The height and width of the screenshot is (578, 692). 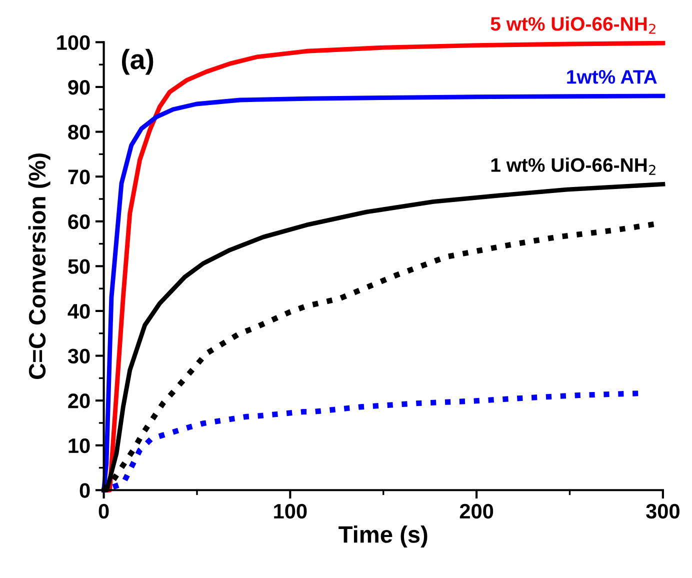 I want to click on y-tick-label: 70, so click(x=79, y=177).